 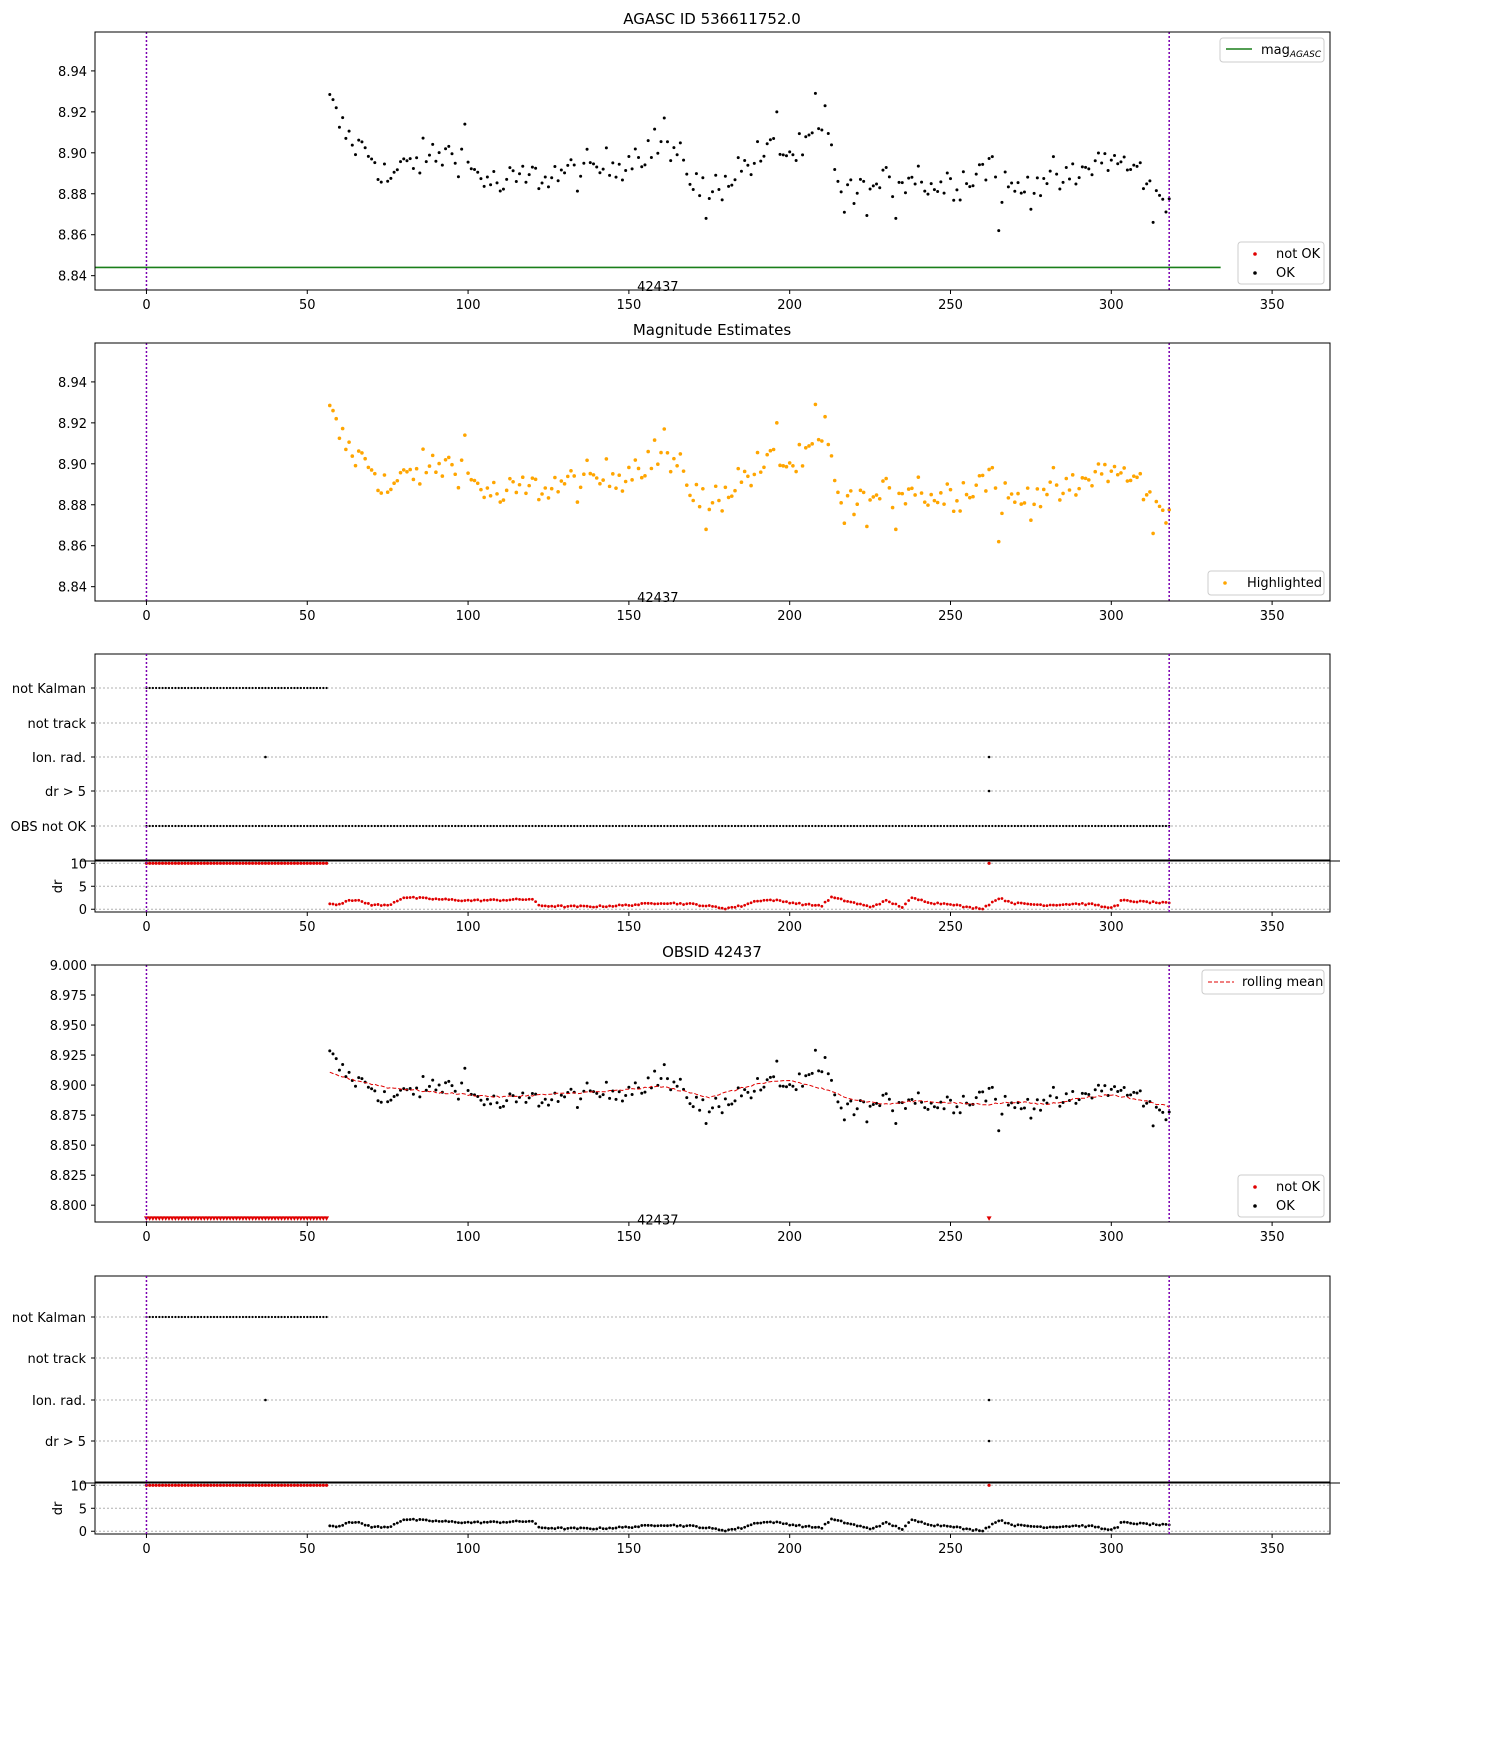 I want to click on legend-notok: not OK, so click(x=1298, y=254).